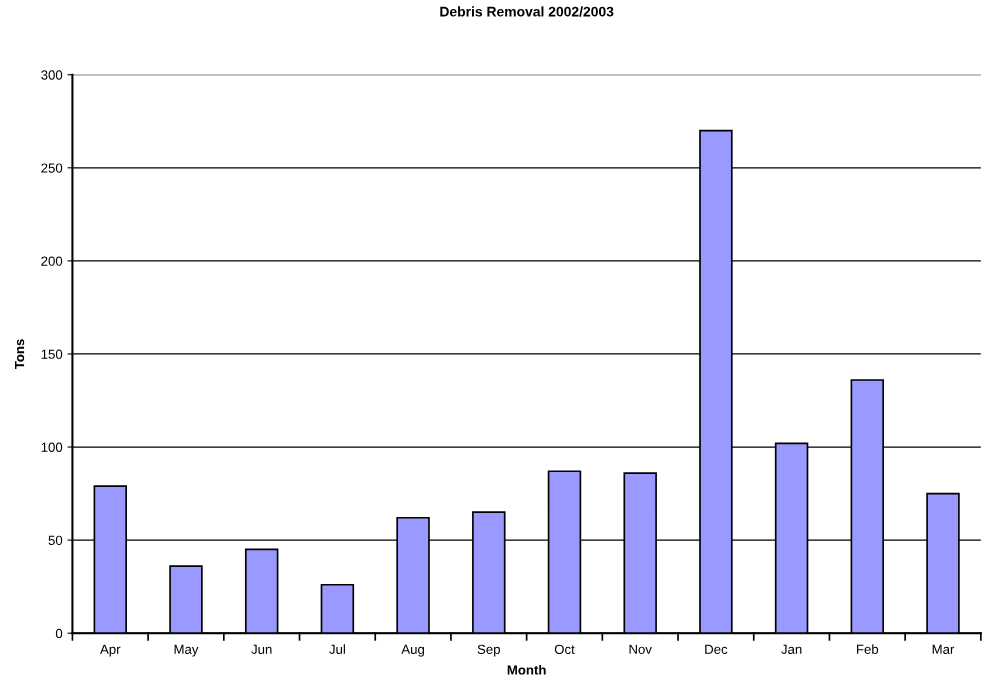 This screenshot has width=1006, height=692. I want to click on x-tick-label: Feb, so click(868, 649).